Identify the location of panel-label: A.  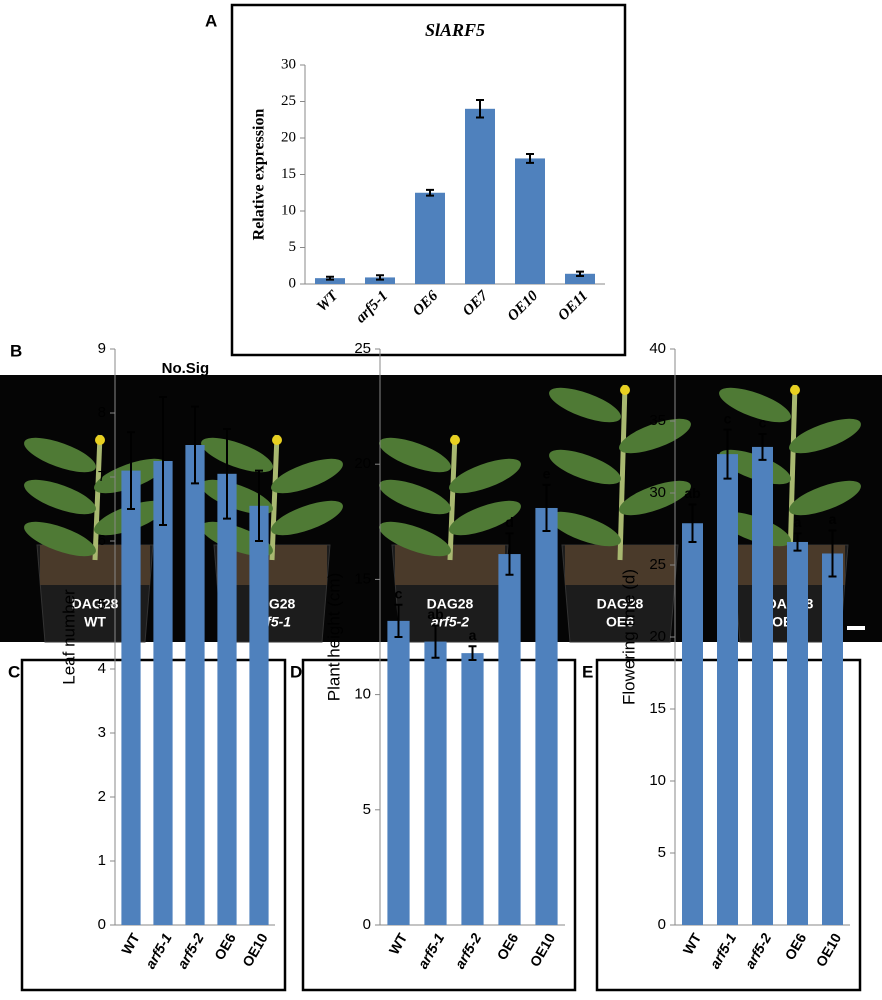
(211, 20).